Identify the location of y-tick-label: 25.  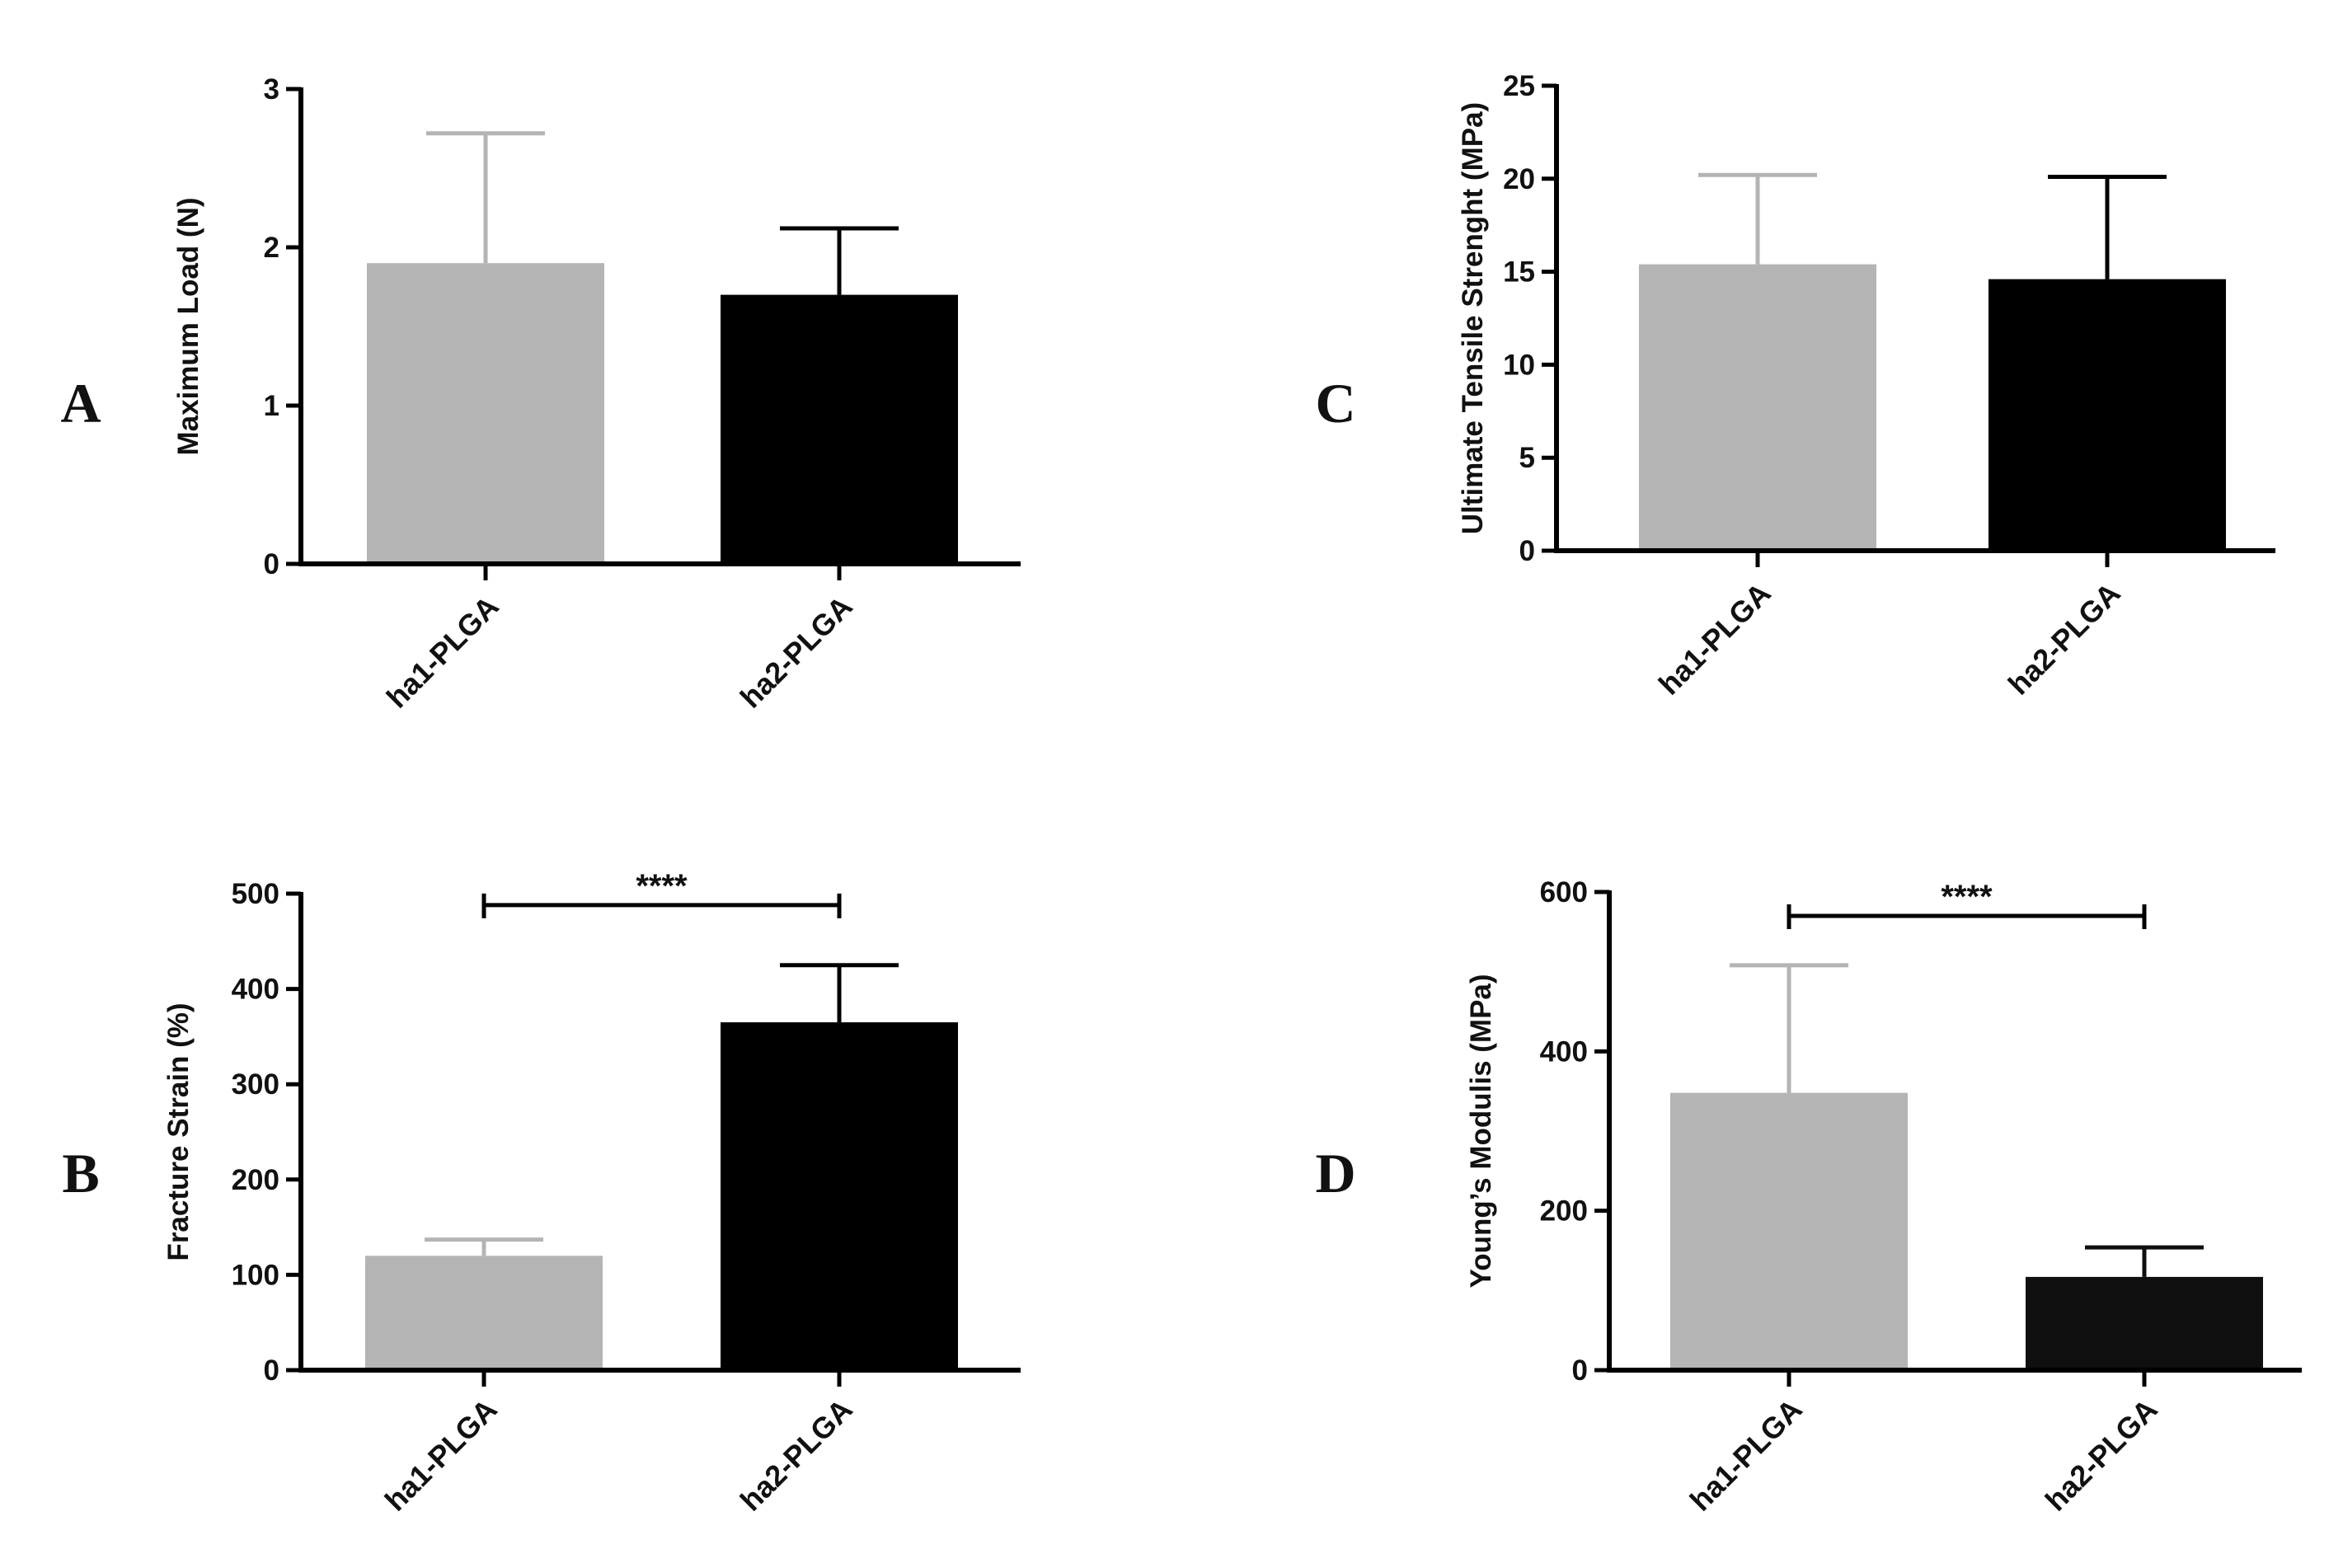
(1519, 86).